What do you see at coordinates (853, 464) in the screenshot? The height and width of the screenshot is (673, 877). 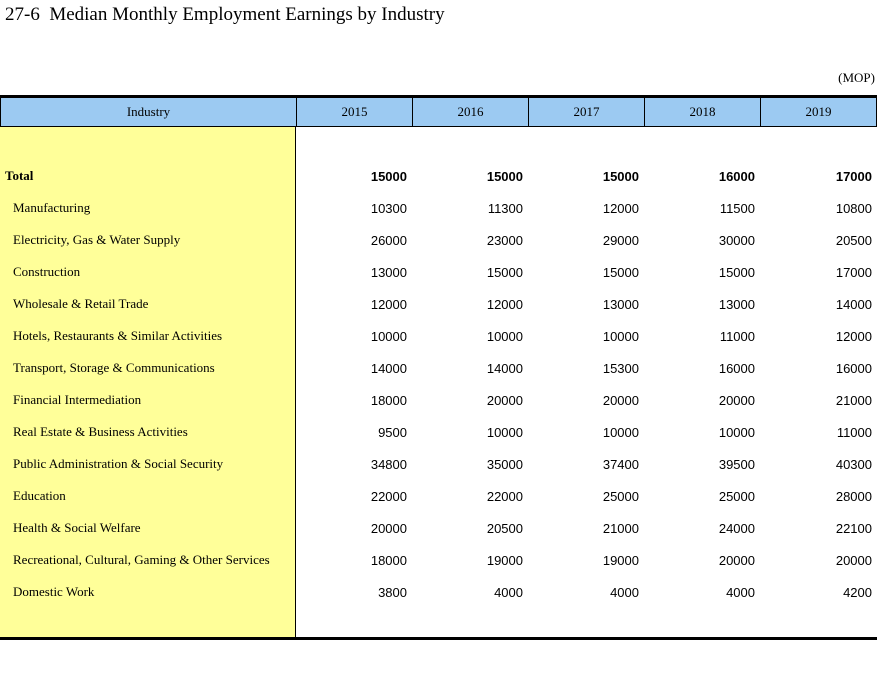 I see `cell-value: 40300` at bounding box center [853, 464].